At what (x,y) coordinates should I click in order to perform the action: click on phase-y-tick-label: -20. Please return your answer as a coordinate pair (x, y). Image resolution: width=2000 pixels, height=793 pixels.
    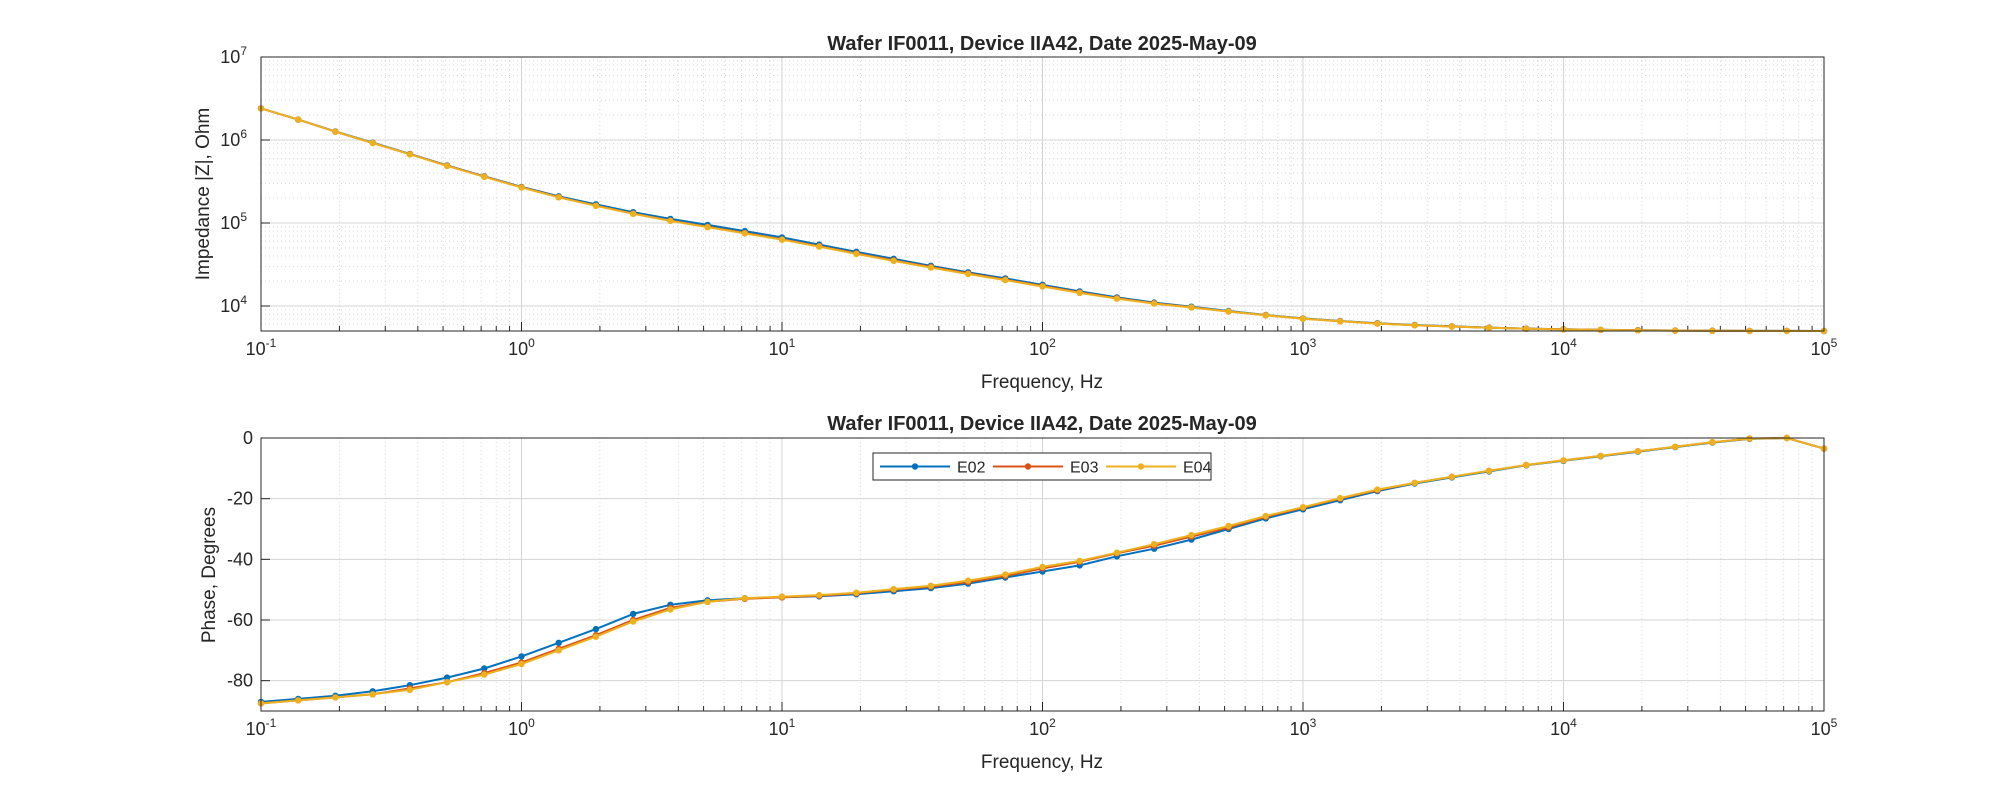
    Looking at the image, I should click on (240, 499).